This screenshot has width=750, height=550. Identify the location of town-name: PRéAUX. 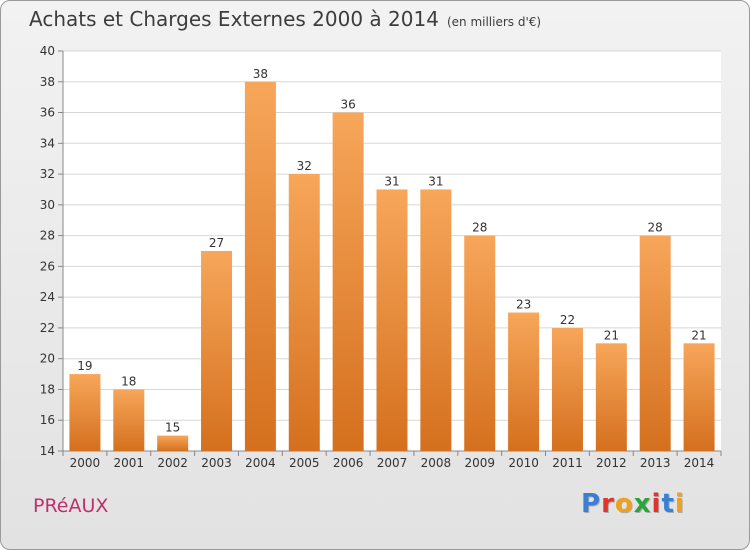
(71, 506).